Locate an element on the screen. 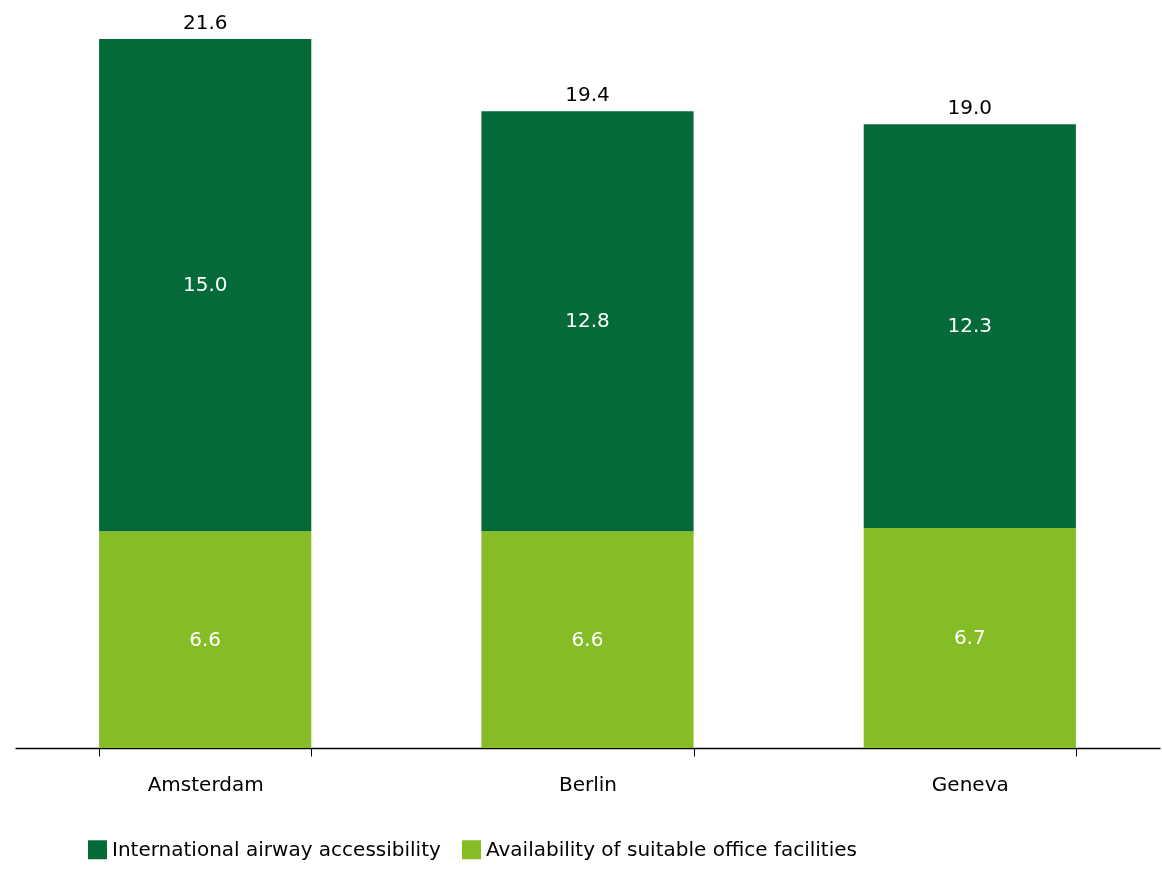 This screenshot has width=1162, height=884. total-label: 19.0 is located at coordinates (970, 107).